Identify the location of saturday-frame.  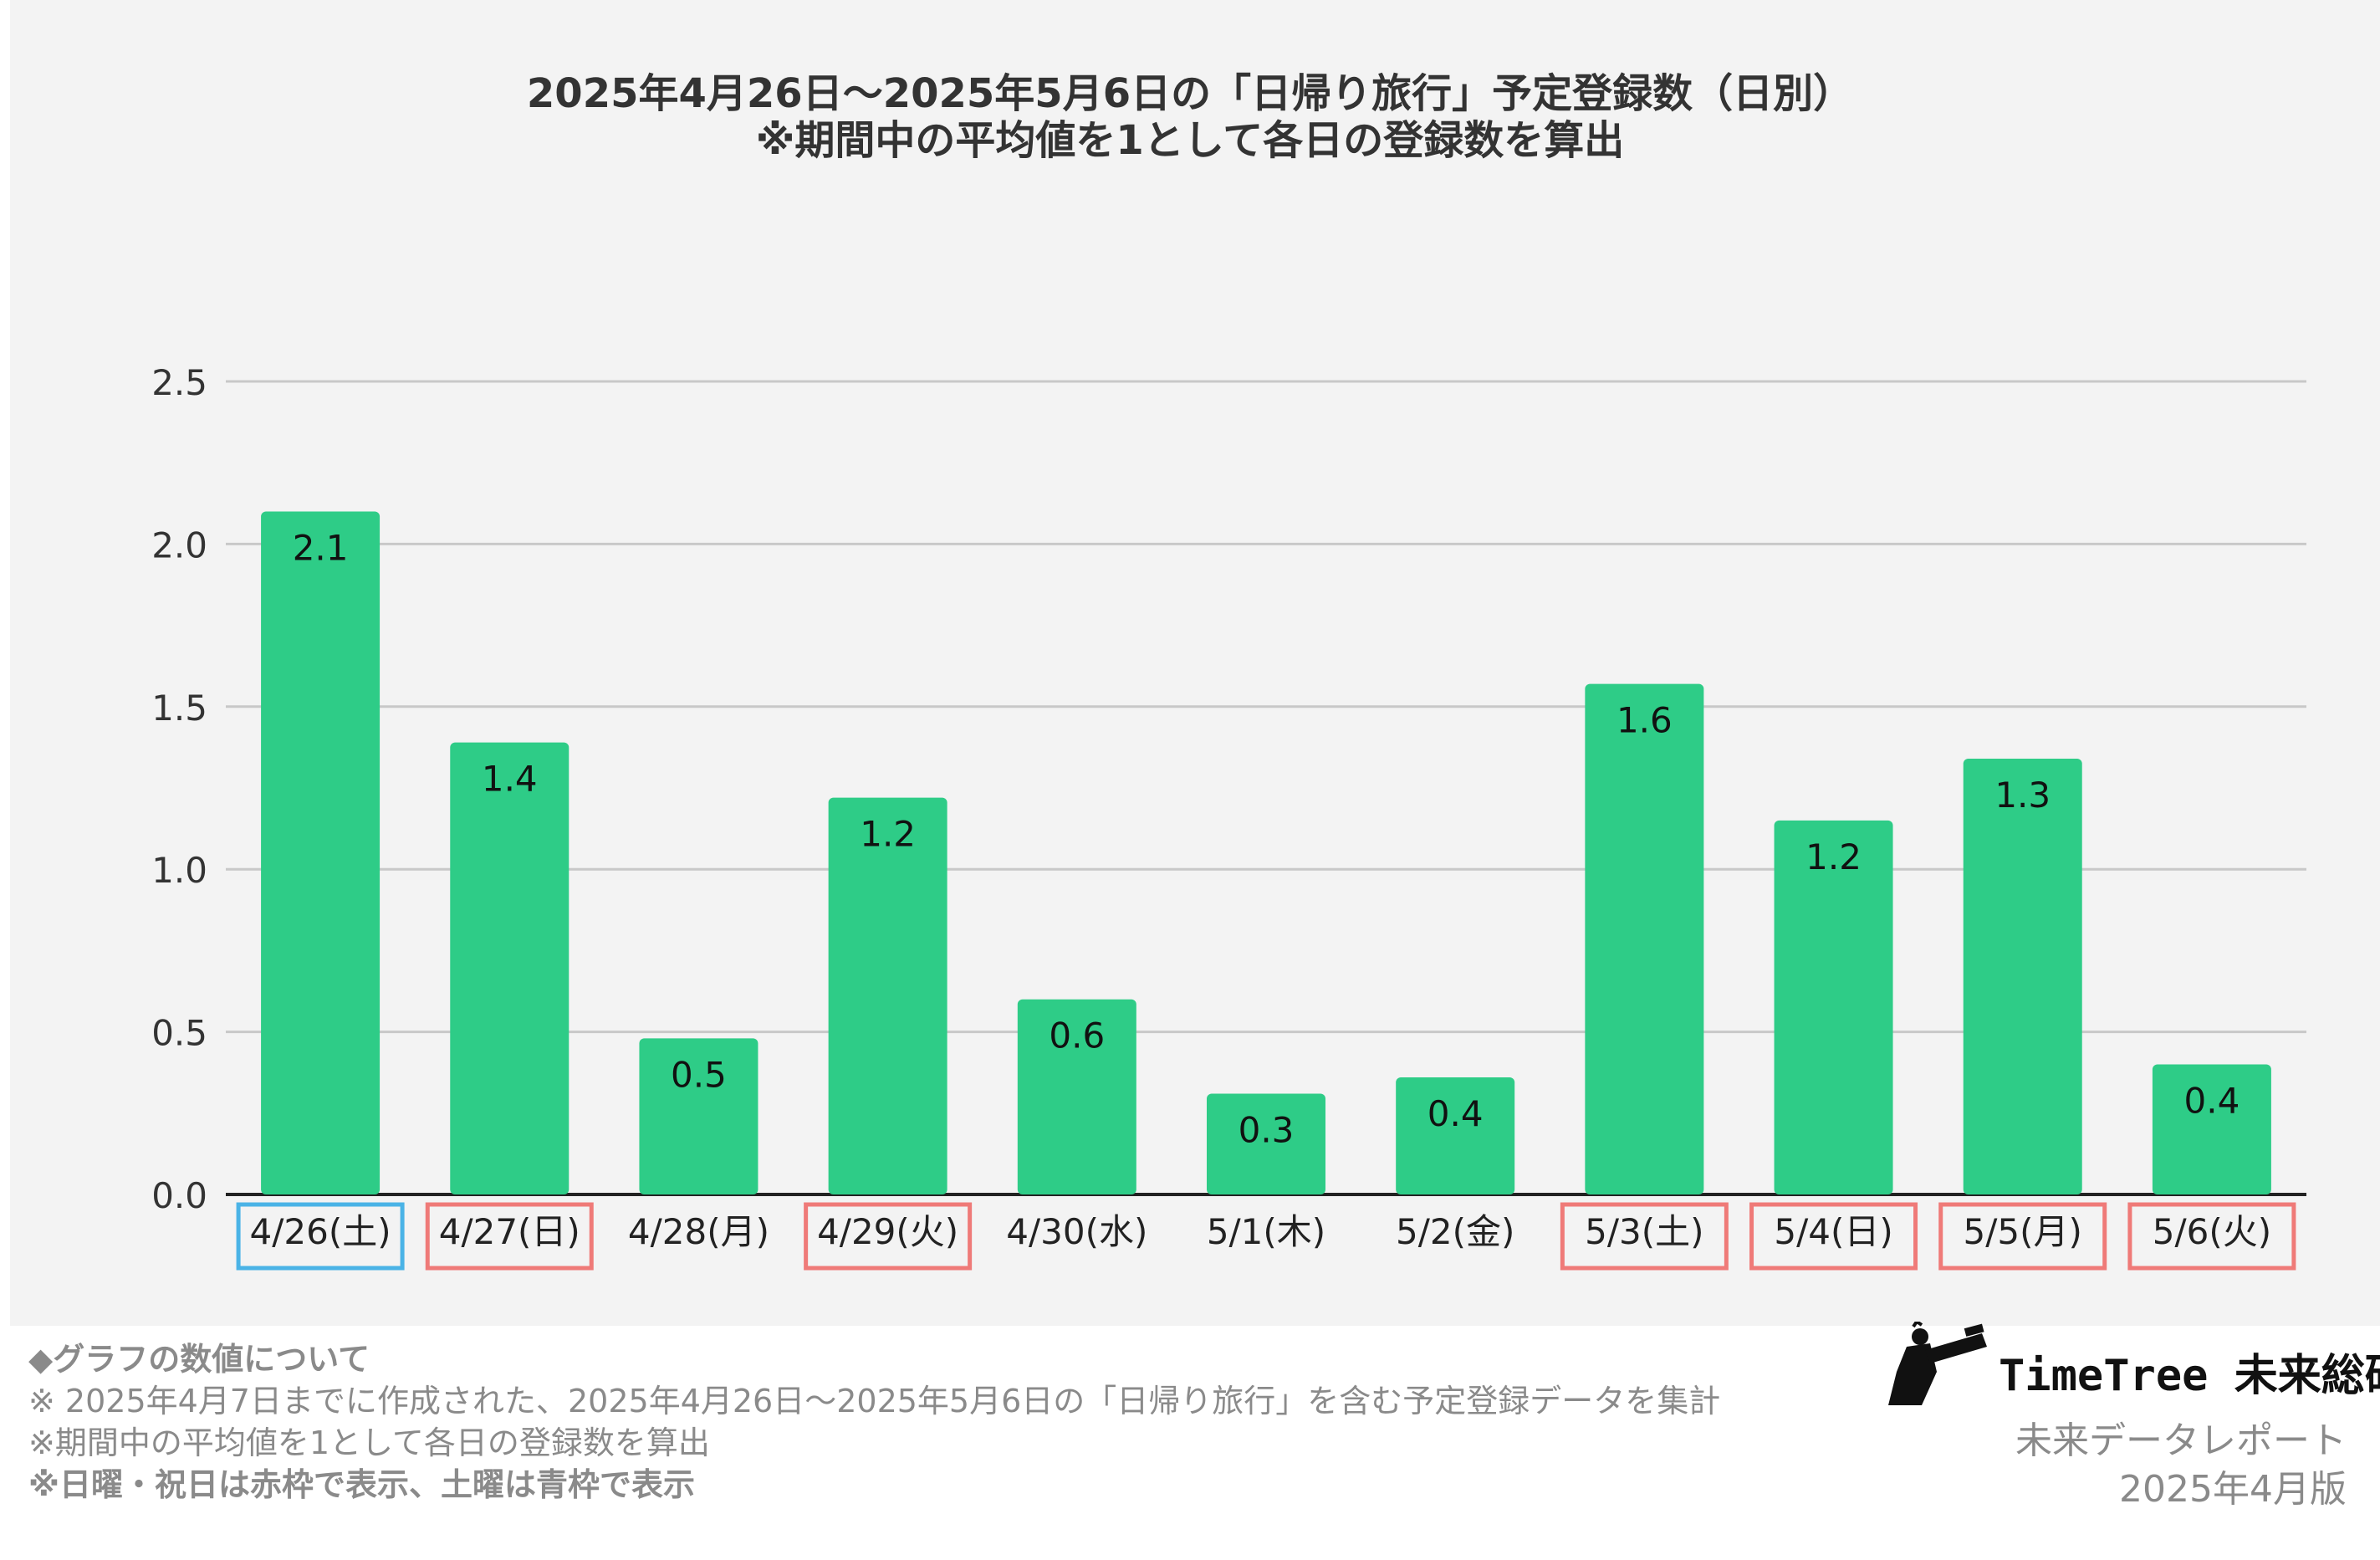
(320, 1236).